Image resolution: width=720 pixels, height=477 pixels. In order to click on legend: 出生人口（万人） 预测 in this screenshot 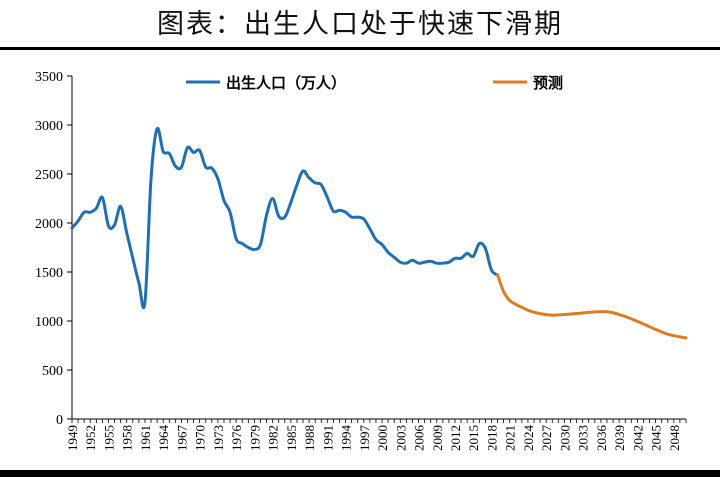, I will do `click(374, 83)`.